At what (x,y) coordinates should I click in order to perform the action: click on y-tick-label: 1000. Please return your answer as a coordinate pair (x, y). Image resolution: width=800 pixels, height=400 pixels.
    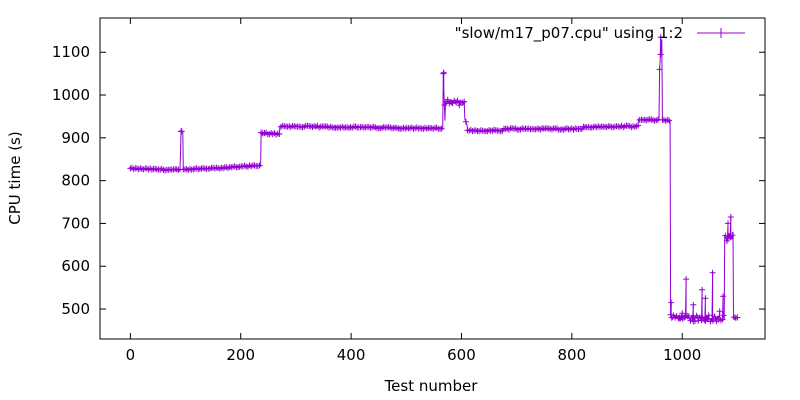
    Looking at the image, I should click on (71, 95).